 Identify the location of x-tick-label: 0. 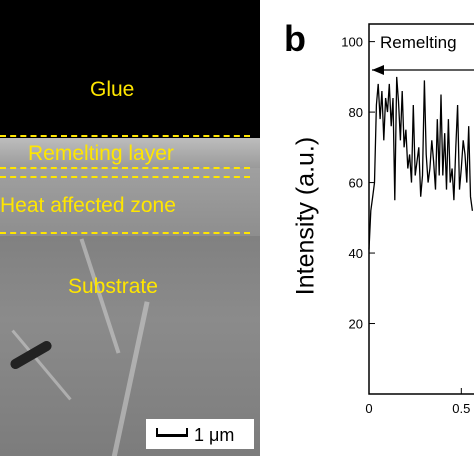
(368, 408).